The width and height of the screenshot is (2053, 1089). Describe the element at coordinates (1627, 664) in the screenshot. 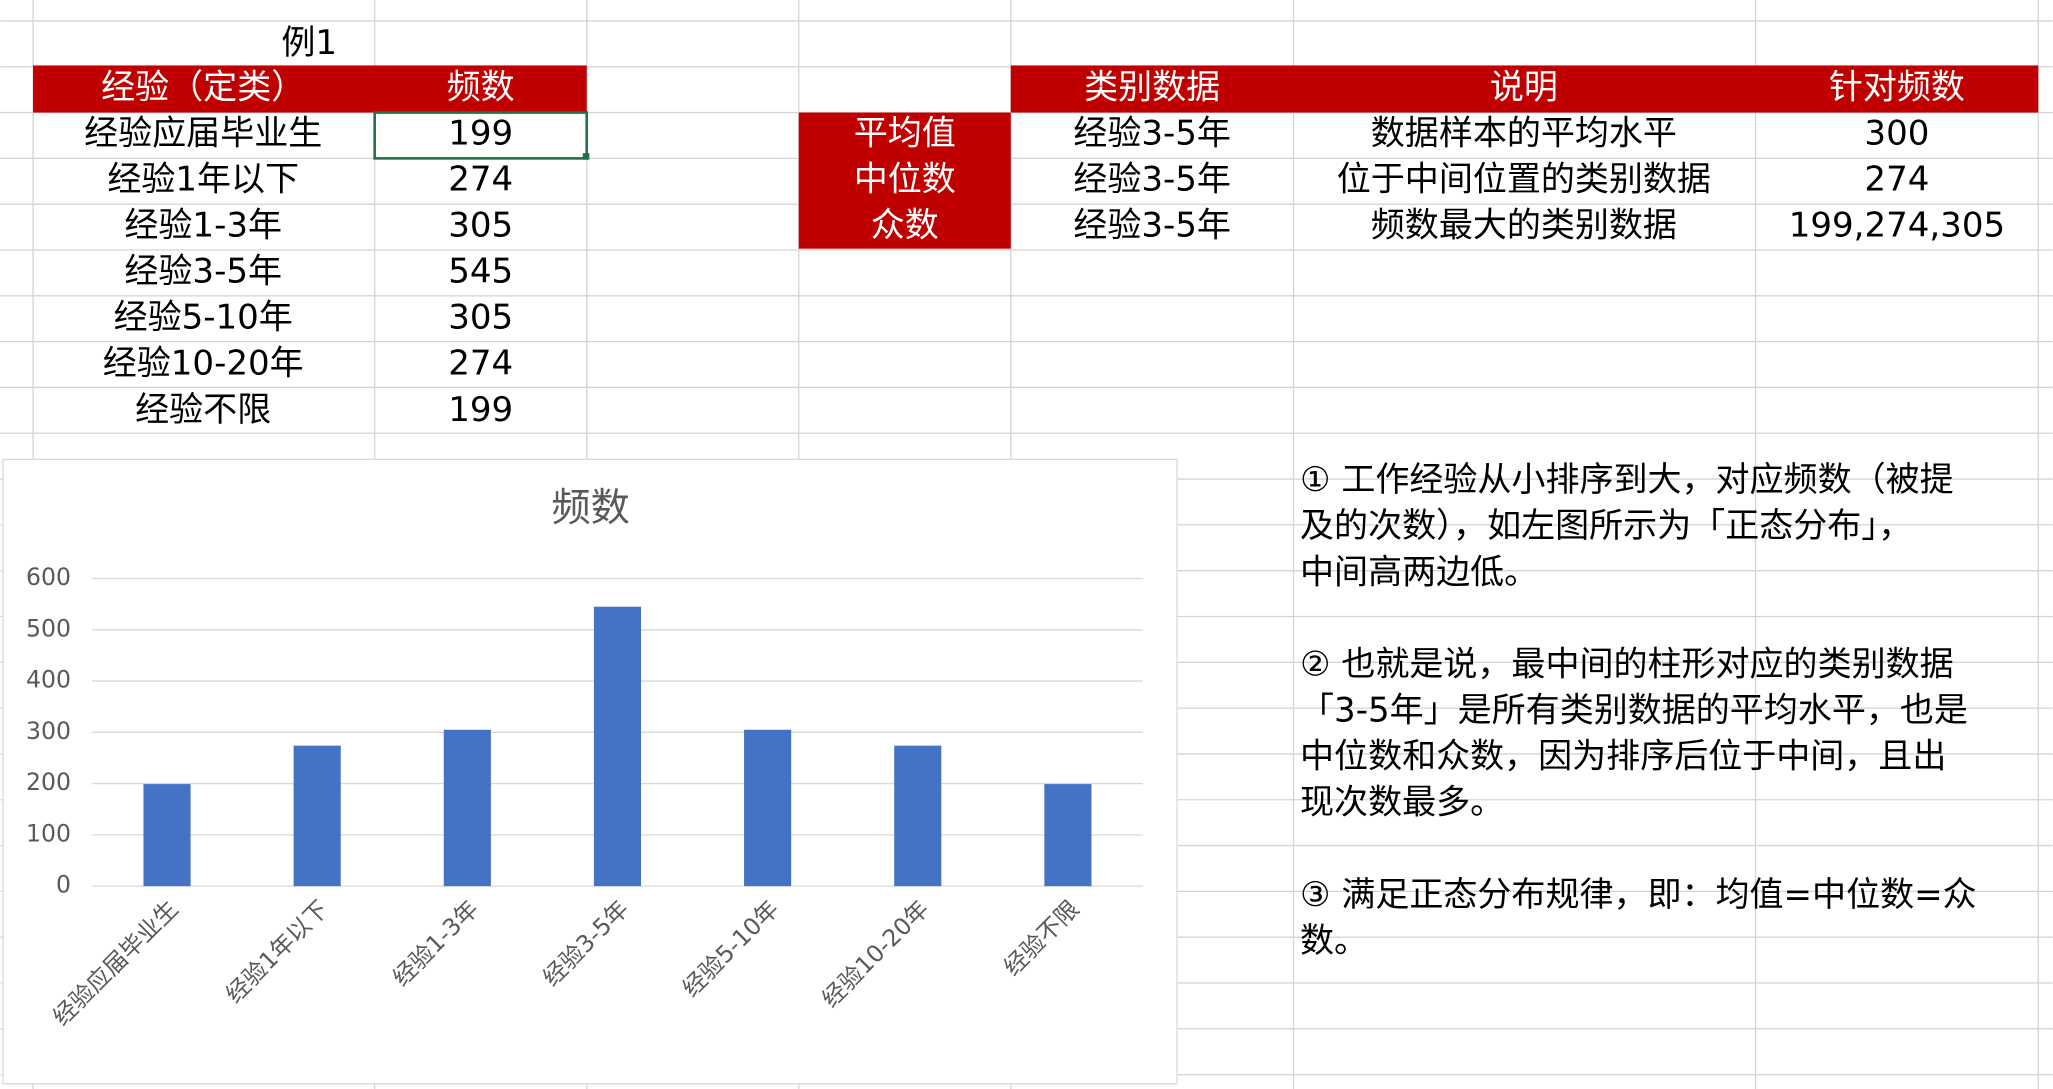

I see `note-line: ② 也就是说，最中间的柱形对应的类别数据` at that location.